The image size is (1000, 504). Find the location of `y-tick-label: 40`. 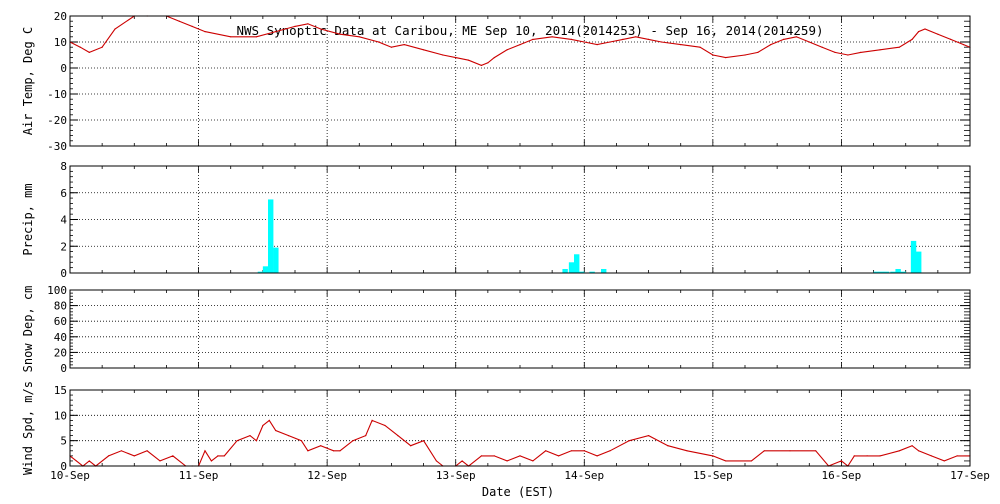

y-tick-label: 40 is located at coordinates (60, 337).